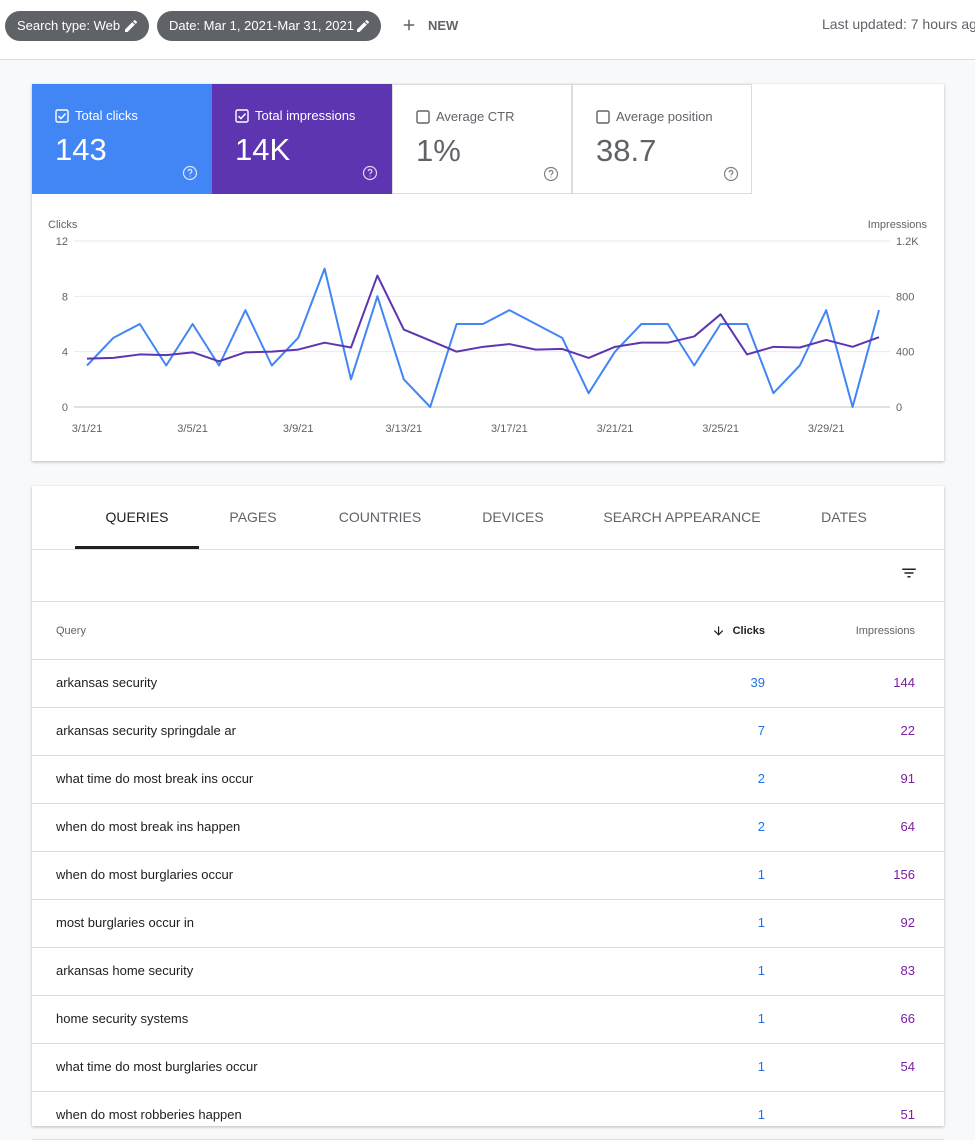 The width and height of the screenshot is (975, 1140). Describe the element at coordinates (907, 1066) in the screenshot. I see `table-cell: 54` at that location.